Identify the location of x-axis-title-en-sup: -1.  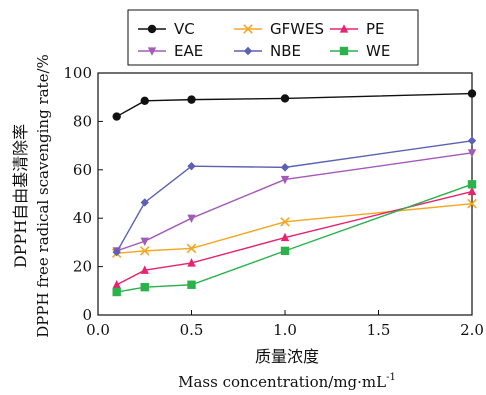
(391, 377).